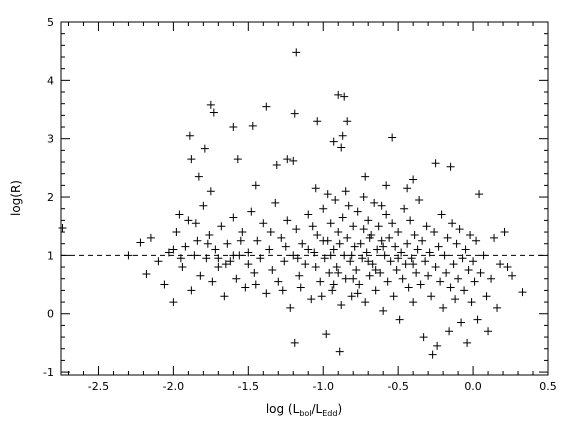 This screenshot has height=421, width=571. What do you see at coordinates (50, 255) in the screenshot?
I see `y-tick-label: 1` at bounding box center [50, 255].